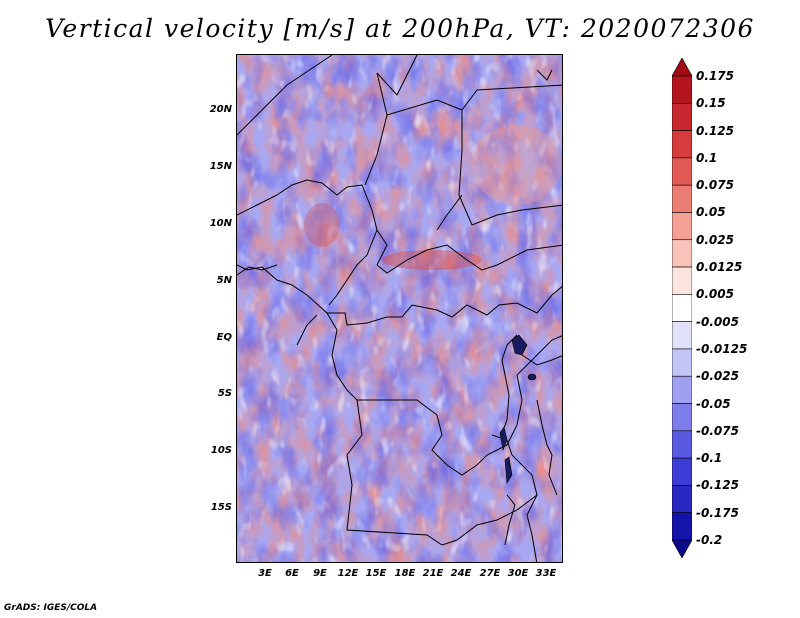  Describe the element at coordinates (432, 260) in the screenshot. I see `strong-updraft-band` at that location.